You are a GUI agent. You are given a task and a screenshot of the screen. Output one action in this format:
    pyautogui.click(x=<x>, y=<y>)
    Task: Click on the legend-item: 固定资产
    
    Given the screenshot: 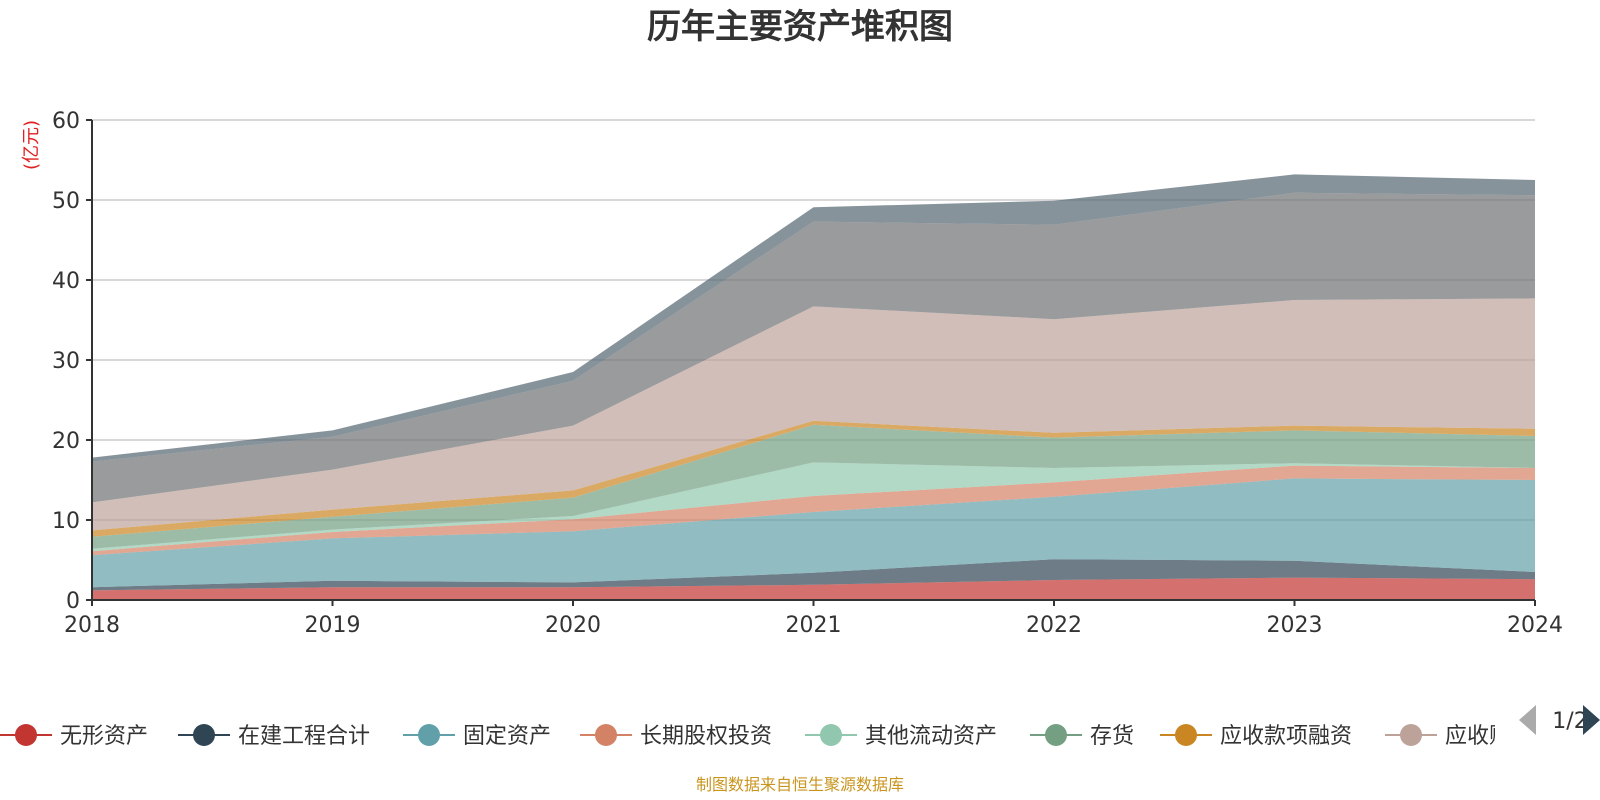 What is the action you would take?
    pyautogui.click(x=477, y=736)
    